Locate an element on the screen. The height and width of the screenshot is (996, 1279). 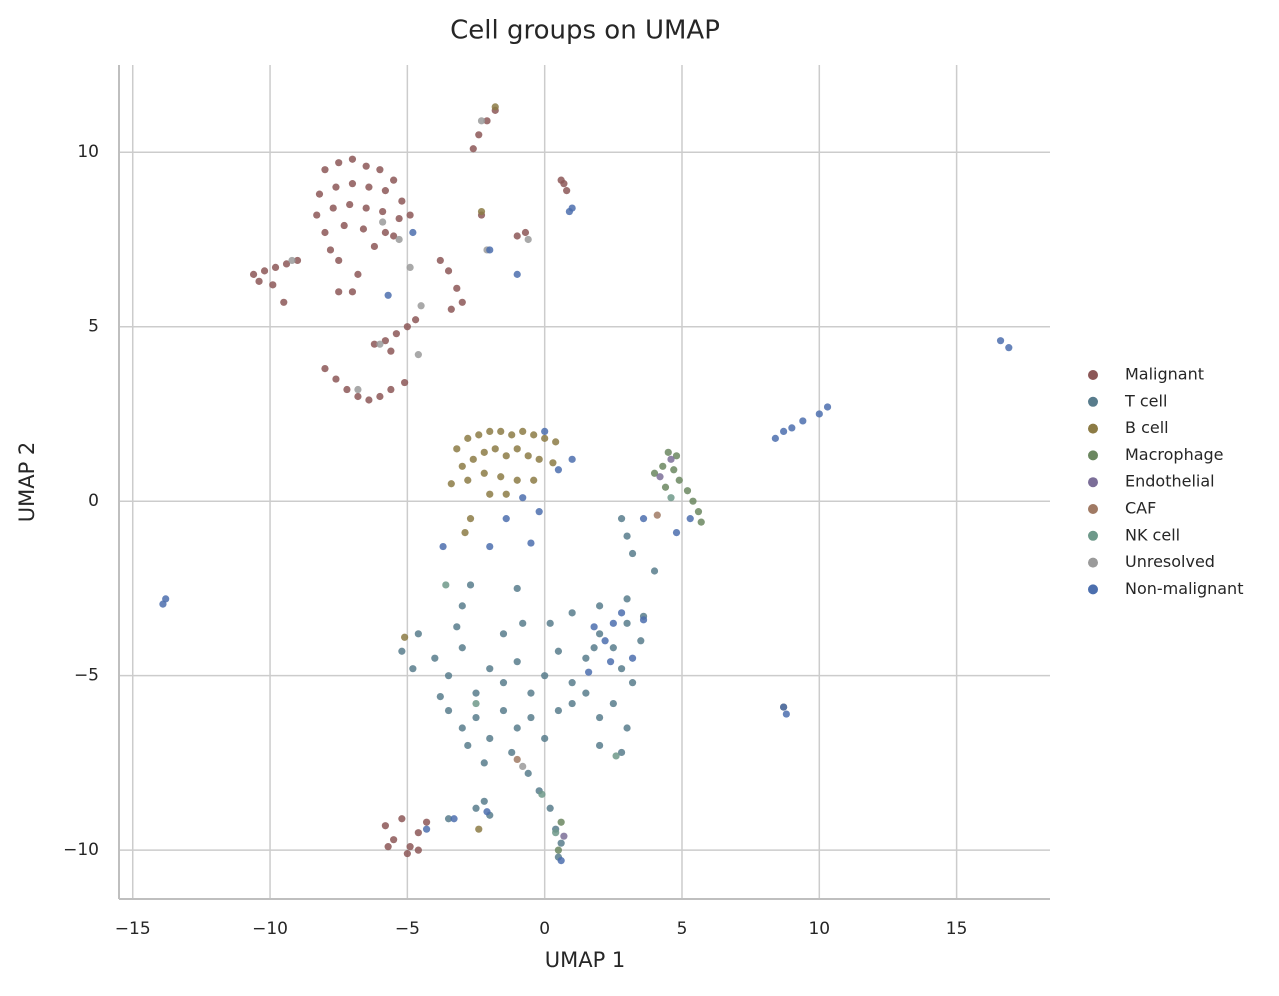
x-tick-label: 10 is located at coordinates (819, 929).